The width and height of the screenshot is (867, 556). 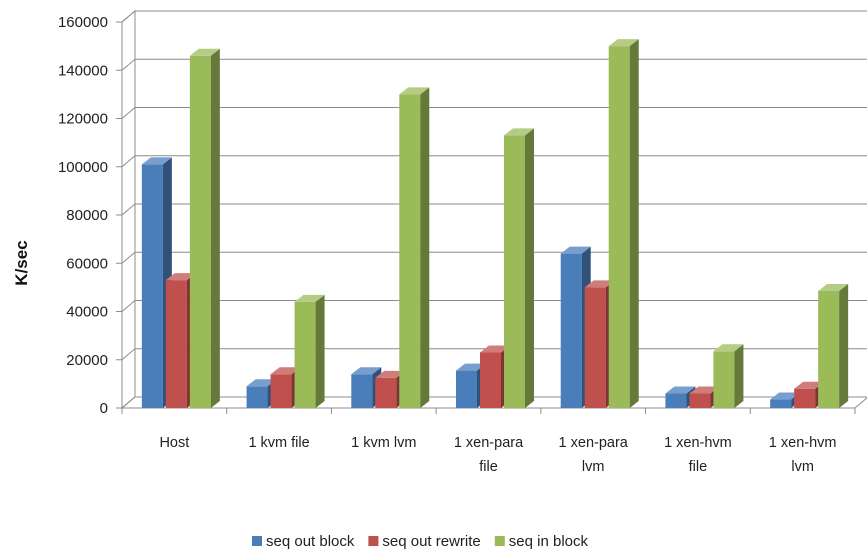 I want to click on y-tick-label: 80000, so click(x=87, y=215).